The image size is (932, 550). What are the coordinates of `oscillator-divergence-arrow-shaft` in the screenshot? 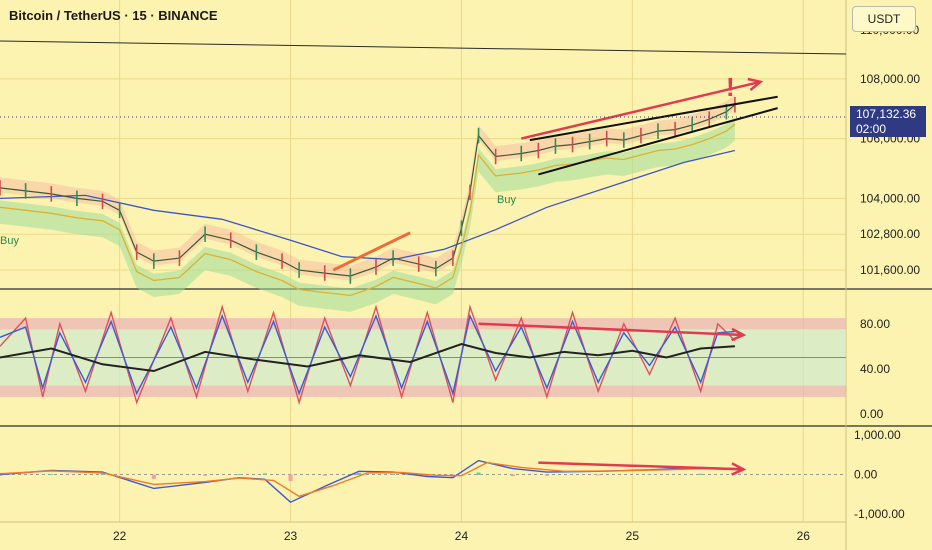 It's located at (611, 329).